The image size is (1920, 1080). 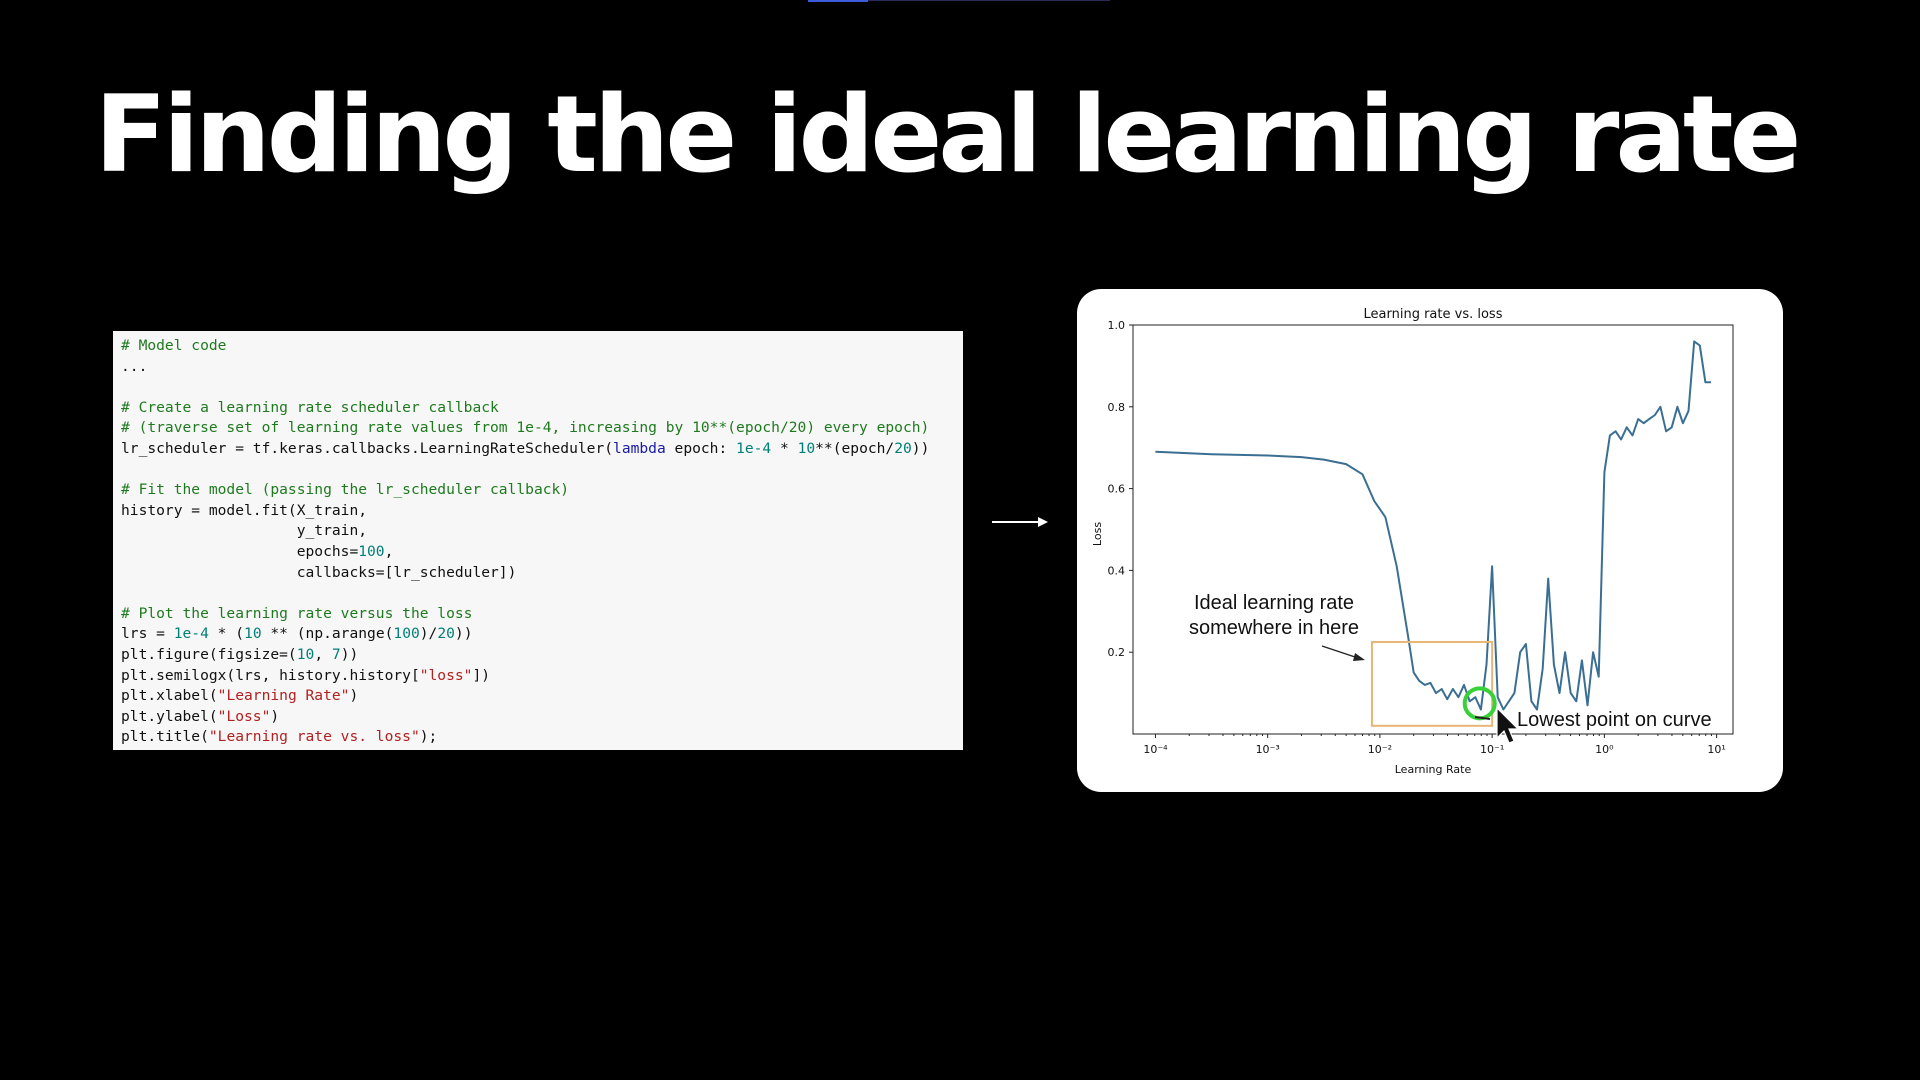 What do you see at coordinates (1274, 603) in the screenshot?
I see `ideal-range-label-line-1: Ideal learning rate` at bounding box center [1274, 603].